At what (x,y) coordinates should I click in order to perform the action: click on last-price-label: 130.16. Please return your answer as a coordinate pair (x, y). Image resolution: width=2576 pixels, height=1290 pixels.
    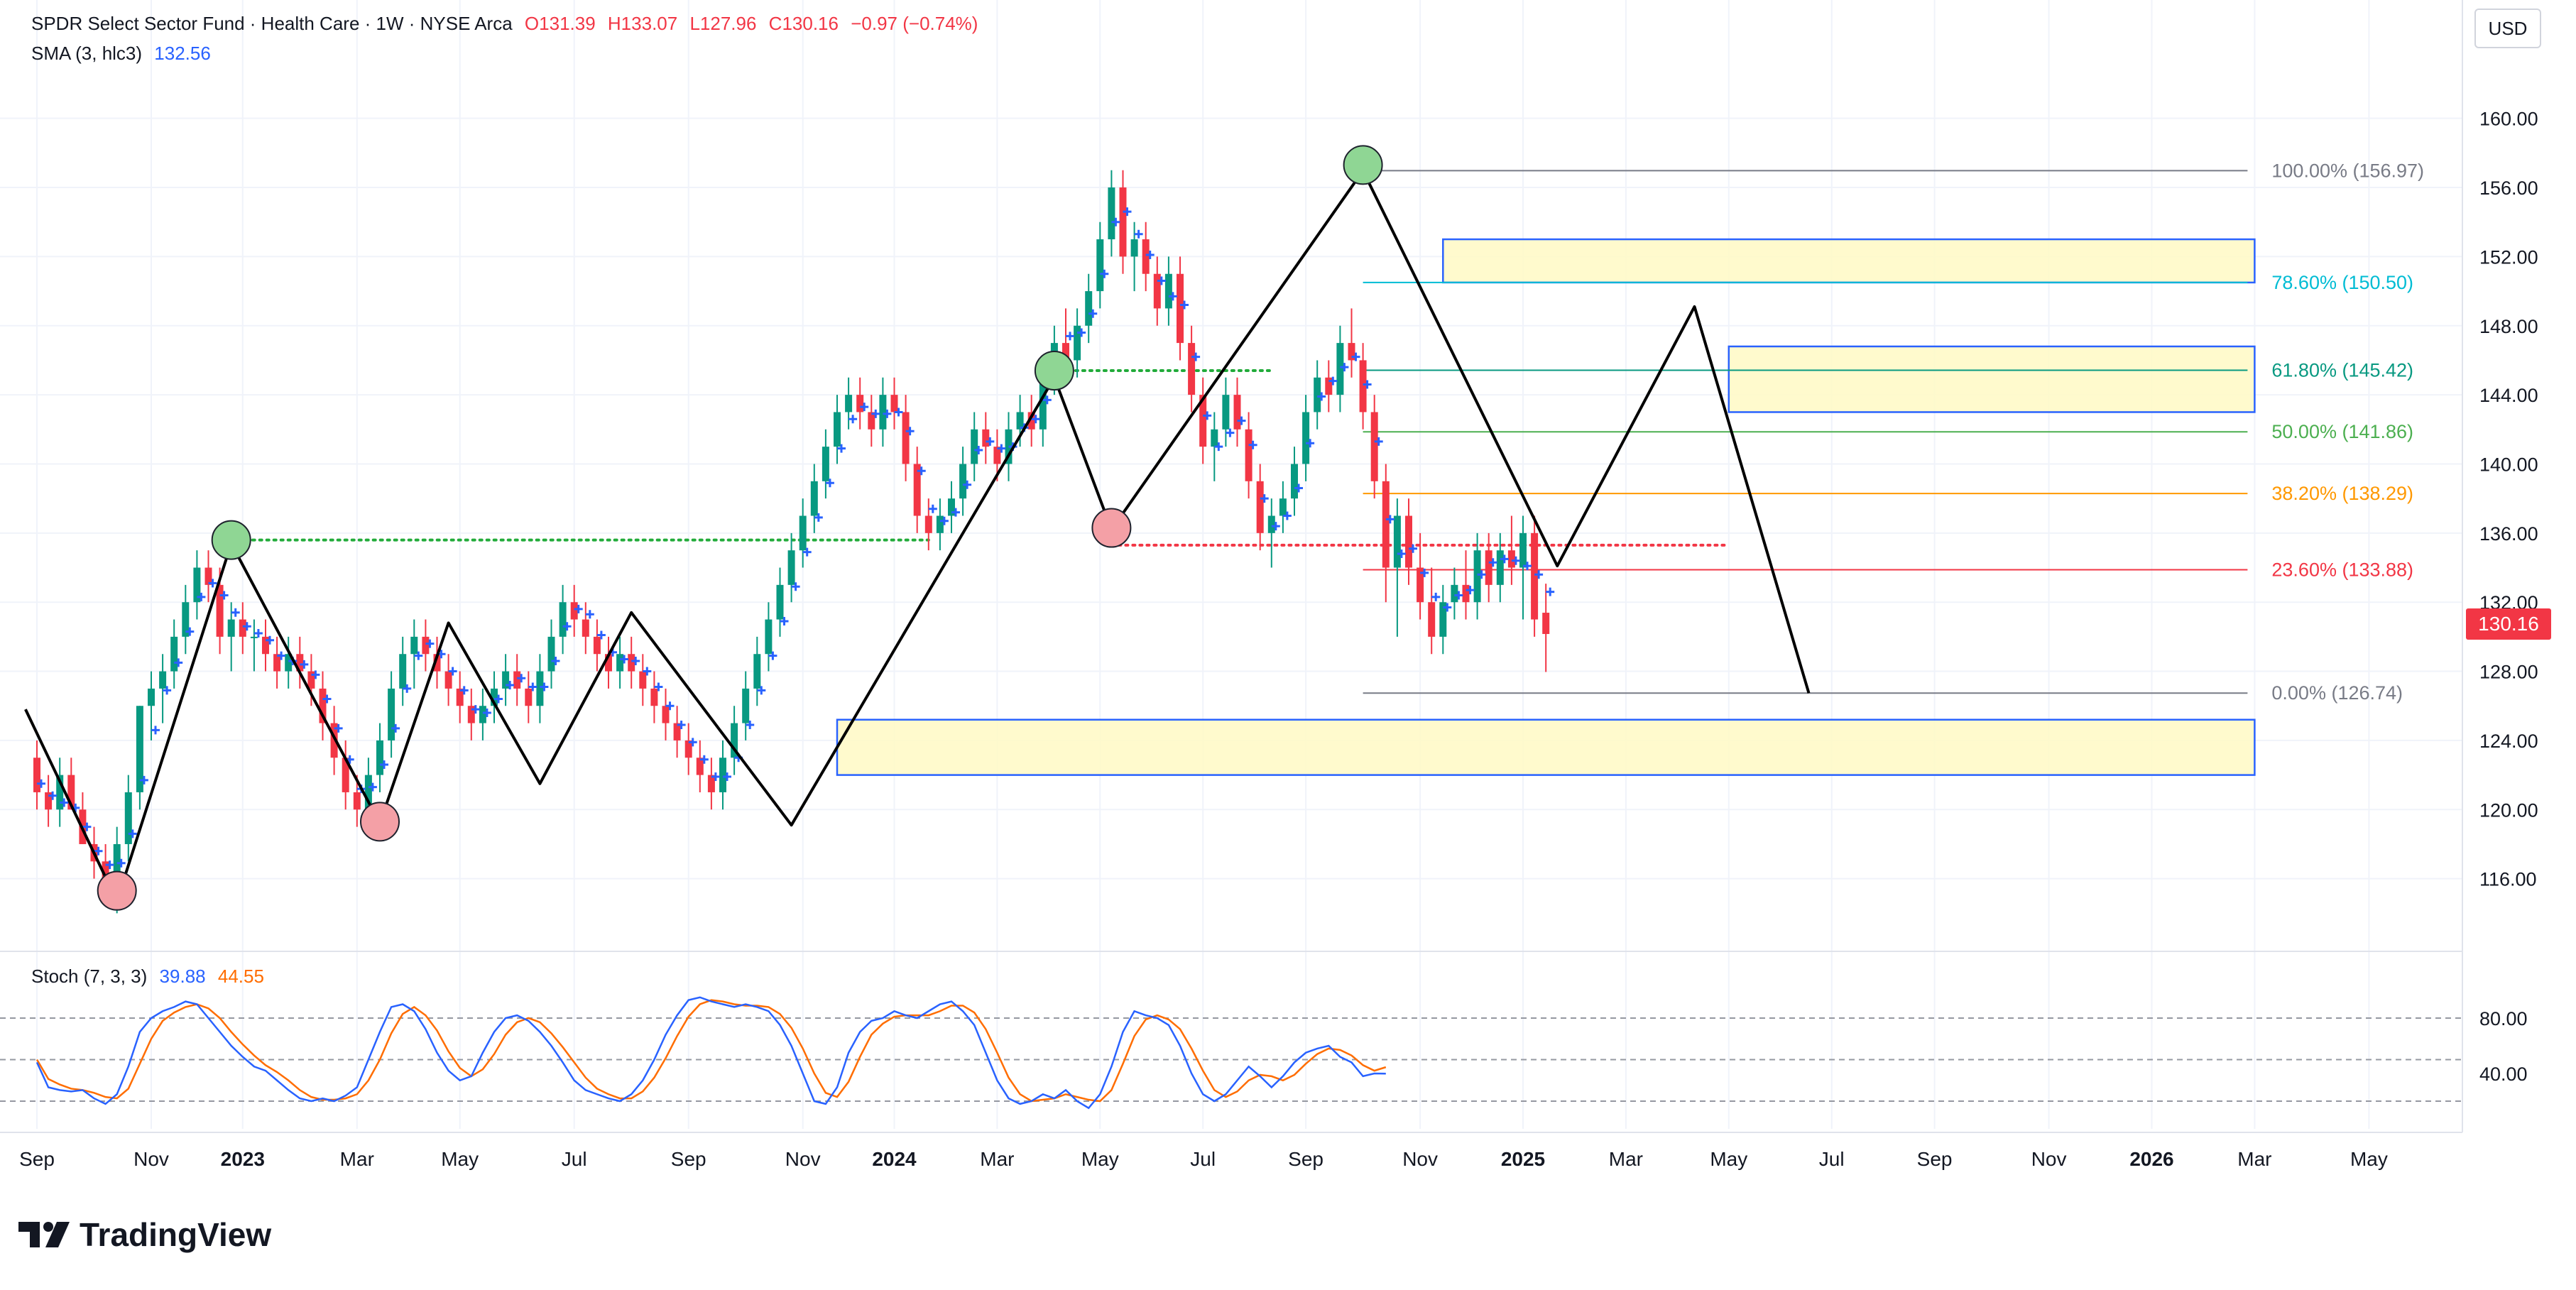
    Looking at the image, I should click on (2508, 624).